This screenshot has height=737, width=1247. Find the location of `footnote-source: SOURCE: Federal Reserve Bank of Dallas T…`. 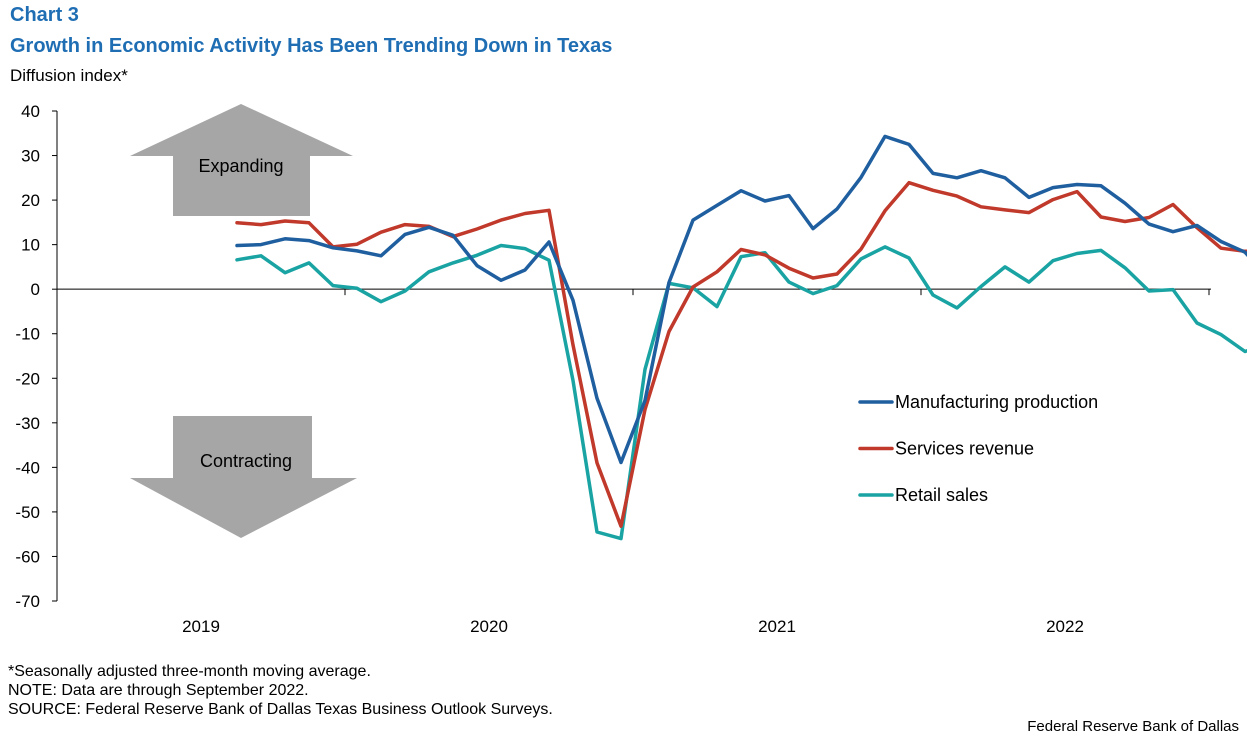

footnote-source: SOURCE: Federal Reserve Bank of Dallas T… is located at coordinates (280, 709).